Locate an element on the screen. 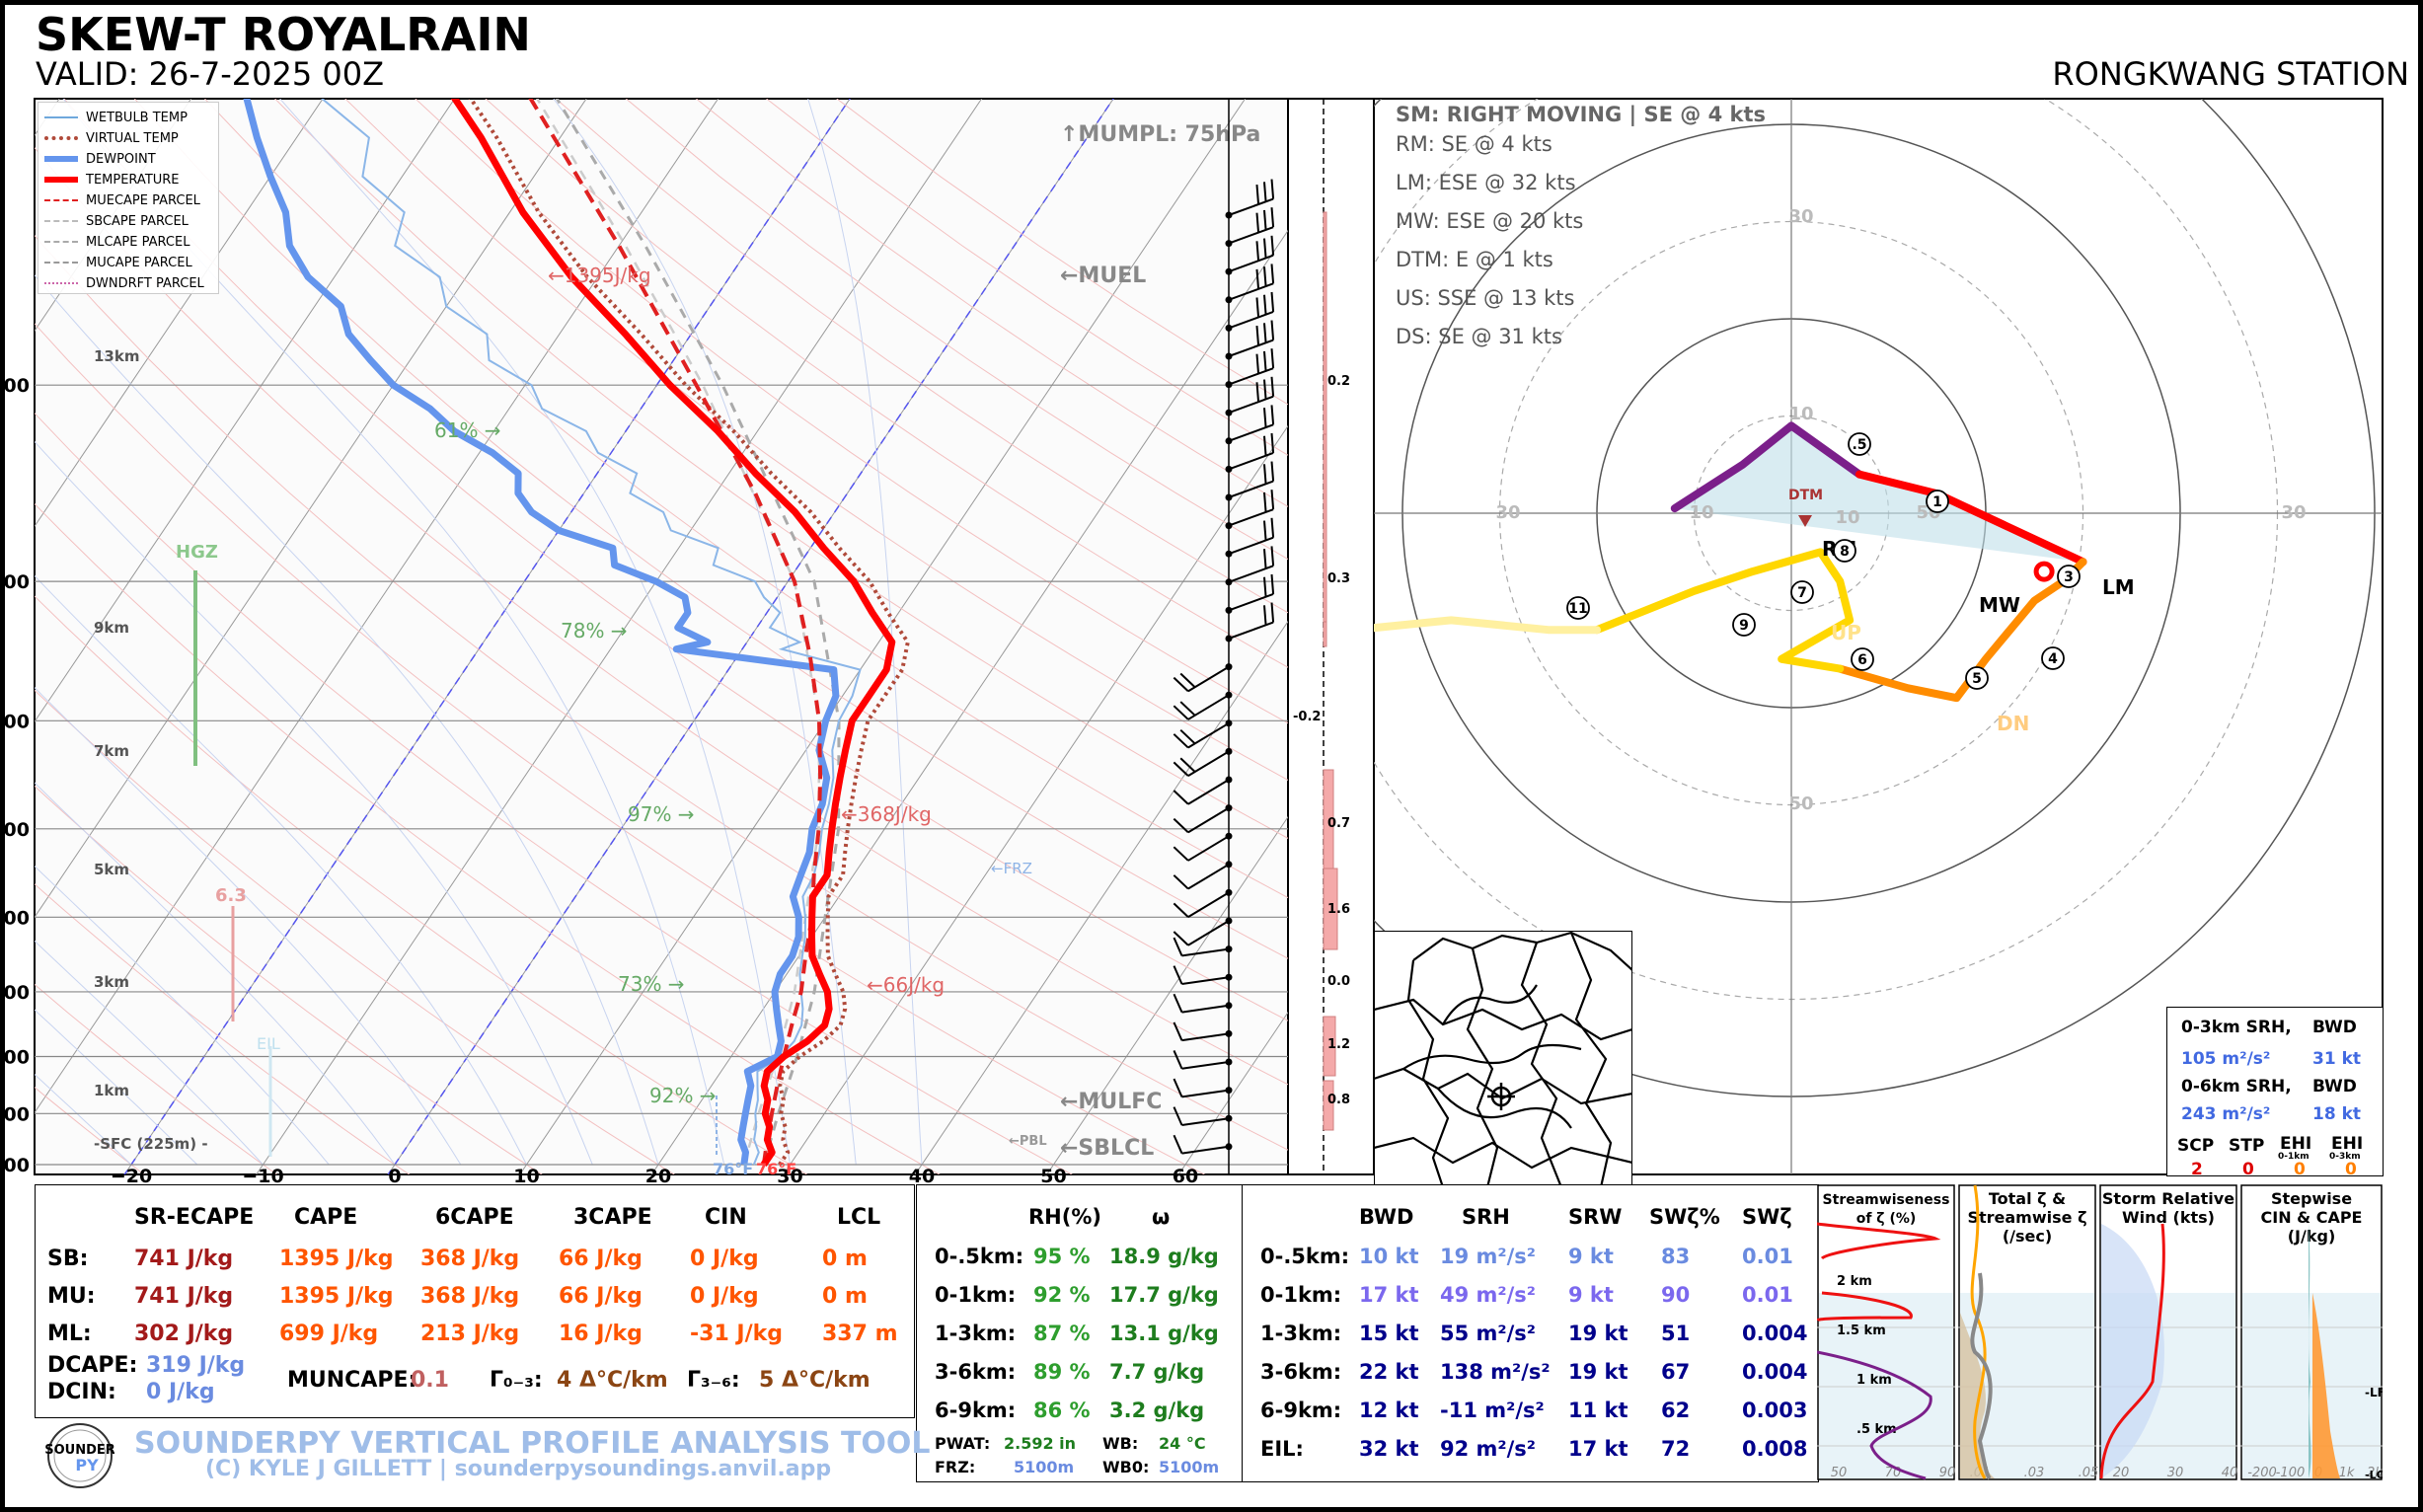 This screenshot has height=1512, width=2423. thermo-header: CIN is located at coordinates (726, 1218).